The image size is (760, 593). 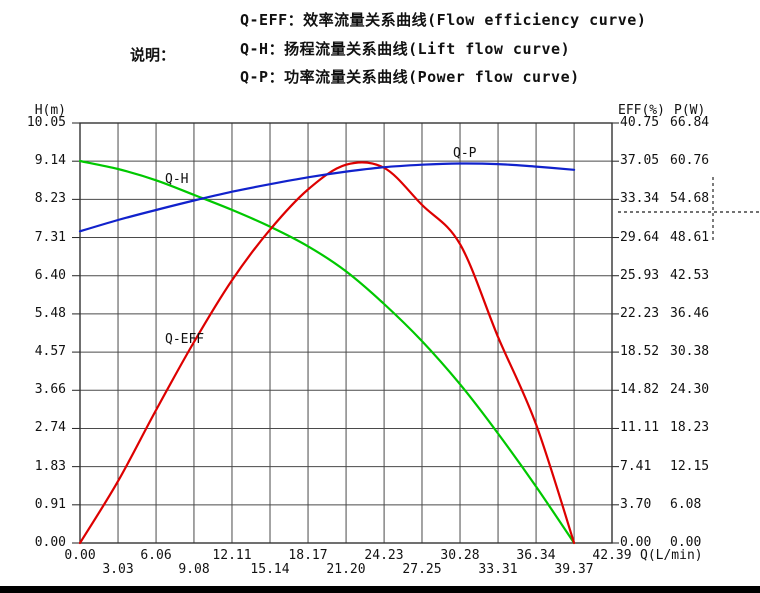 What do you see at coordinates (422, 569) in the screenshot?
I see `q-axis-tick-label: 27.25` at bounding box center [422, 569].